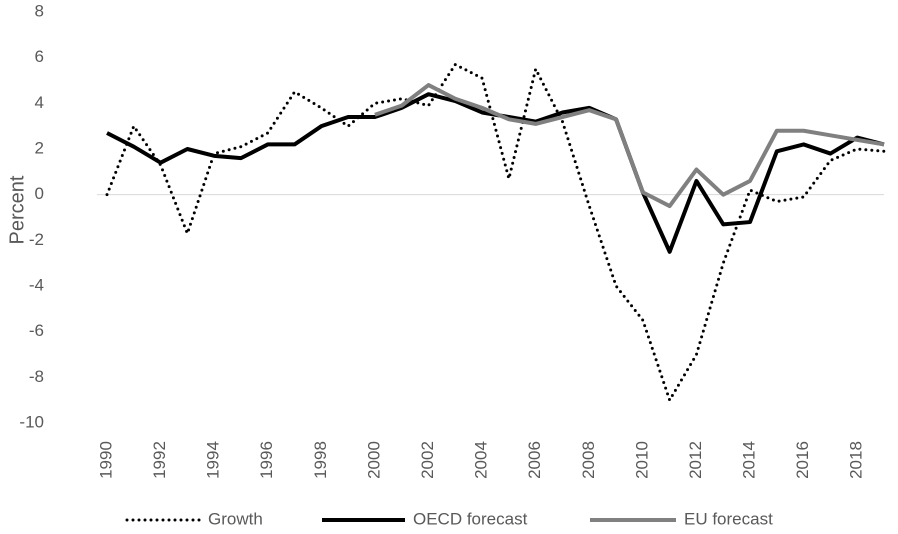  What do you see at coordinates (588, 460) in the screenshot?
I see `x-tick-label: 2008` at bounding box center [588, 460].